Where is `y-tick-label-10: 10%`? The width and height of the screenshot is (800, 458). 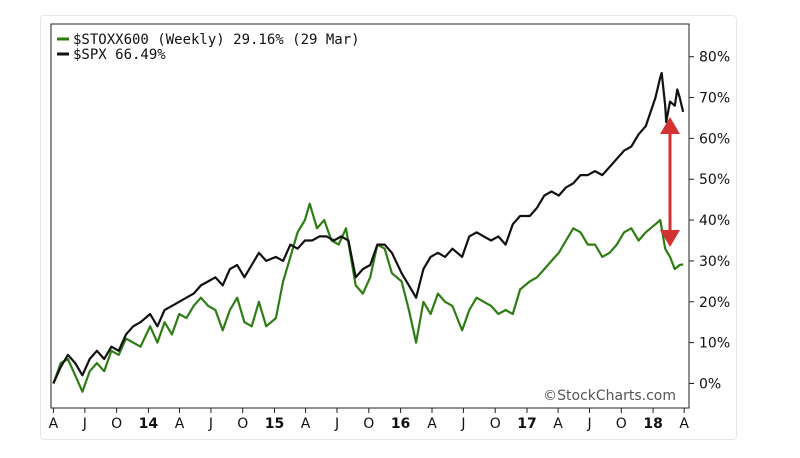
y-tick-label-10: 10% is located at coordinates (714, 344).